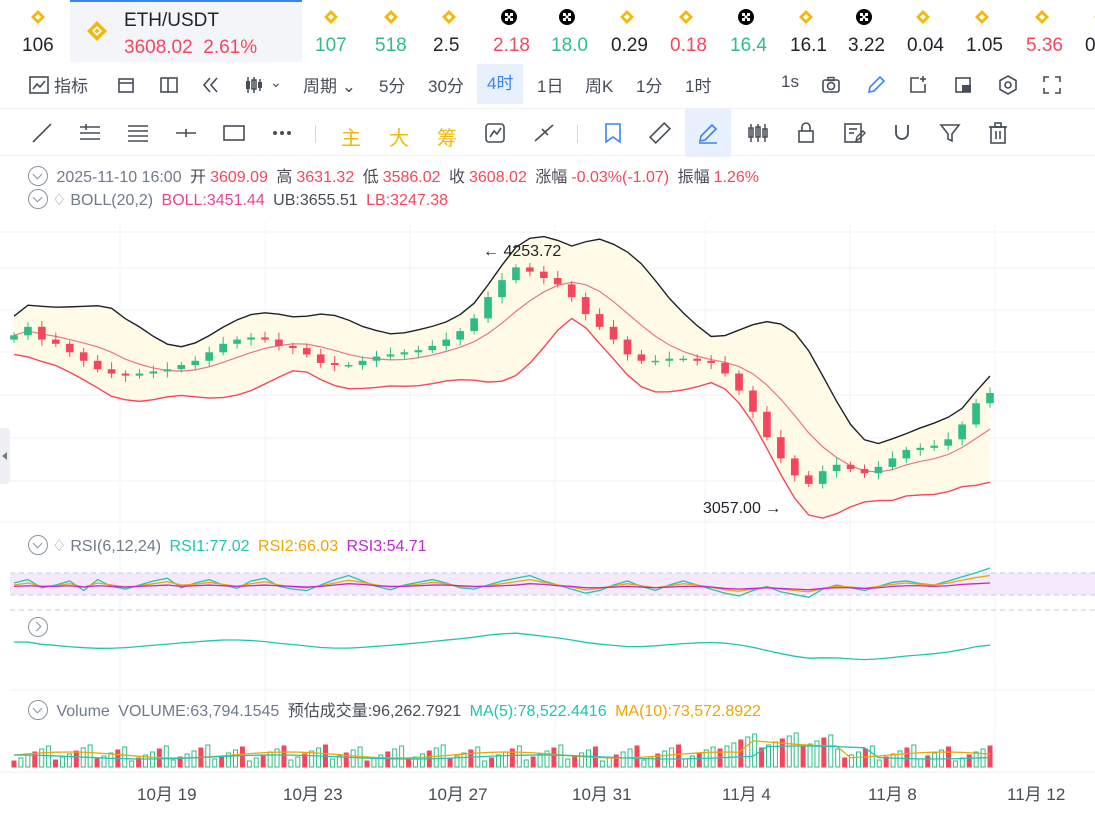 The image size is (1095, 813). What do you see at coordinates (399, 139) in the screenshot?
I see `big-order-tool: 大` at bounding box center [399, 139].